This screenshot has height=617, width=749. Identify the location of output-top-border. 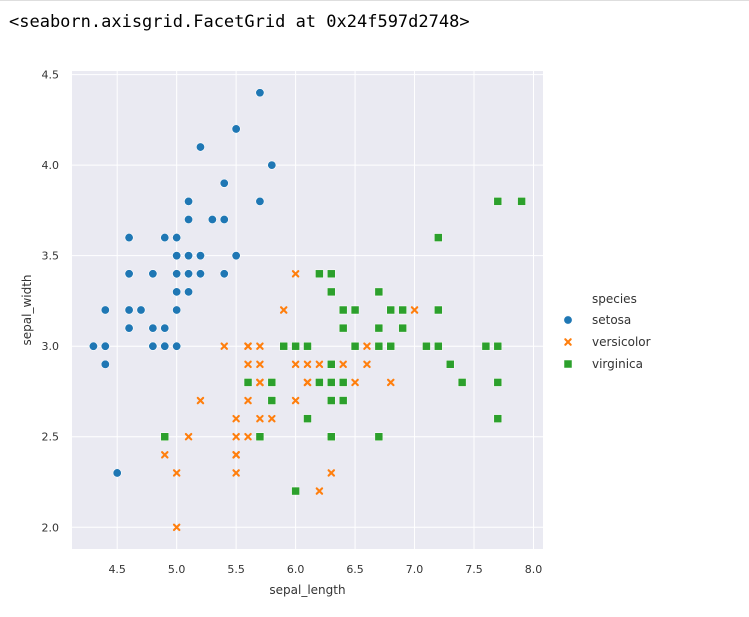
(374, 0).